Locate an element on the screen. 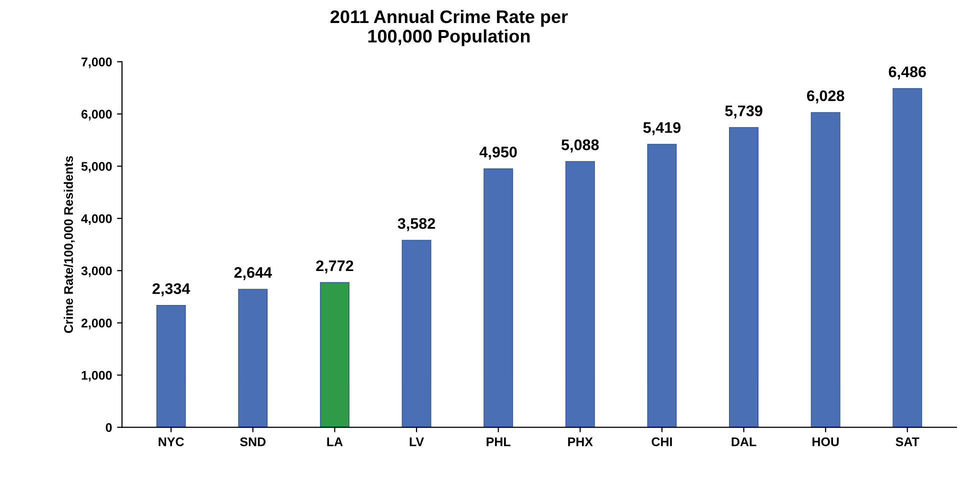  y-tick-label: 1,000 is located at coordinates (97, 376).